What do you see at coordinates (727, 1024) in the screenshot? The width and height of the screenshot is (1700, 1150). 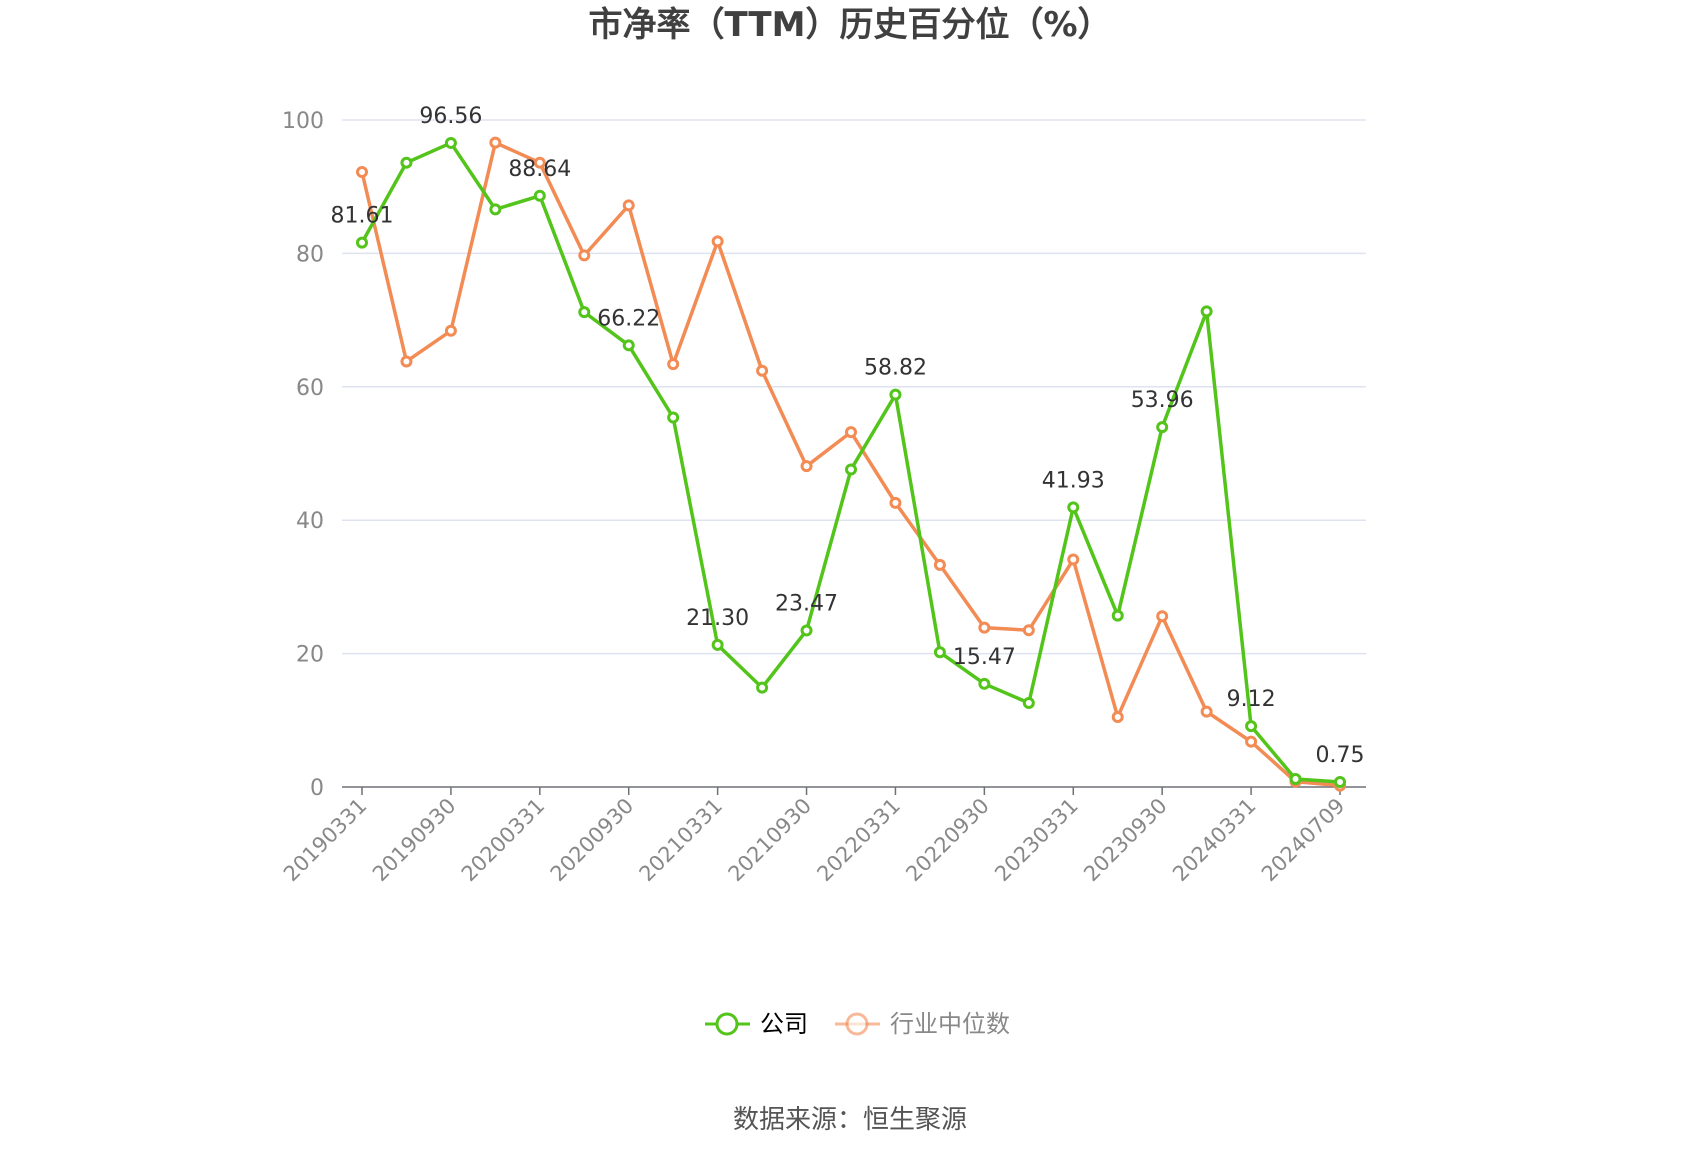 I see `legend-company-marker` at bounding box center [727, 1024].